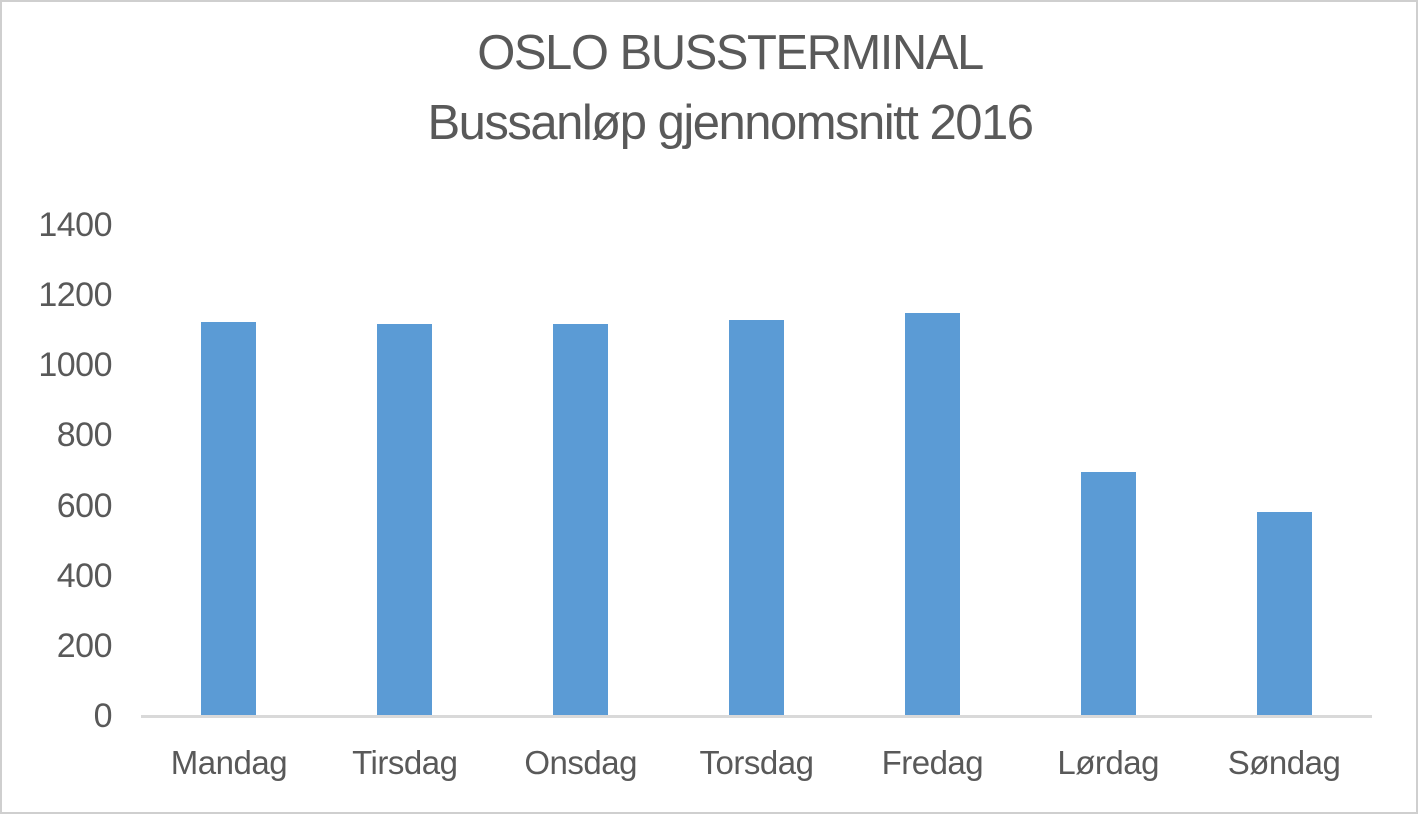 Image resolution: width=1418 pixels, height=814 pixels. What do you see at coordinates (932, 514) in the screenshot?
I see `bar-fredag` at bounding box center [932, 514].